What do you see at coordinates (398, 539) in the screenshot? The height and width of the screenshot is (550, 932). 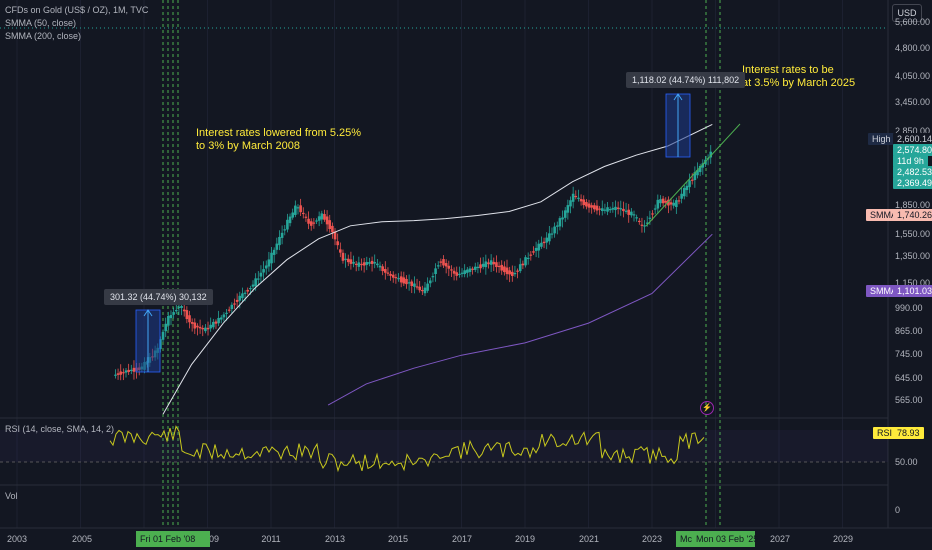 I see `time-axis-label: 2015` at bounding box center [398, 539].